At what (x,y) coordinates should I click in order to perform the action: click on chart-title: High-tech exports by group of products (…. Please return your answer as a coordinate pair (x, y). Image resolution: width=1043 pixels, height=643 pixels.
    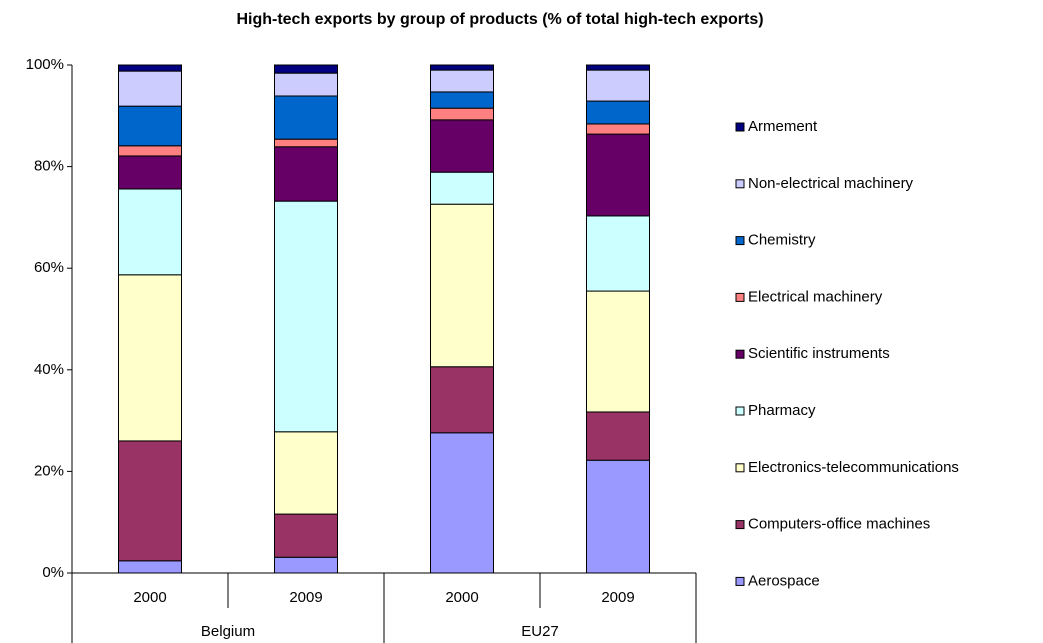
    Looking at the image, I should click on (499, 19).